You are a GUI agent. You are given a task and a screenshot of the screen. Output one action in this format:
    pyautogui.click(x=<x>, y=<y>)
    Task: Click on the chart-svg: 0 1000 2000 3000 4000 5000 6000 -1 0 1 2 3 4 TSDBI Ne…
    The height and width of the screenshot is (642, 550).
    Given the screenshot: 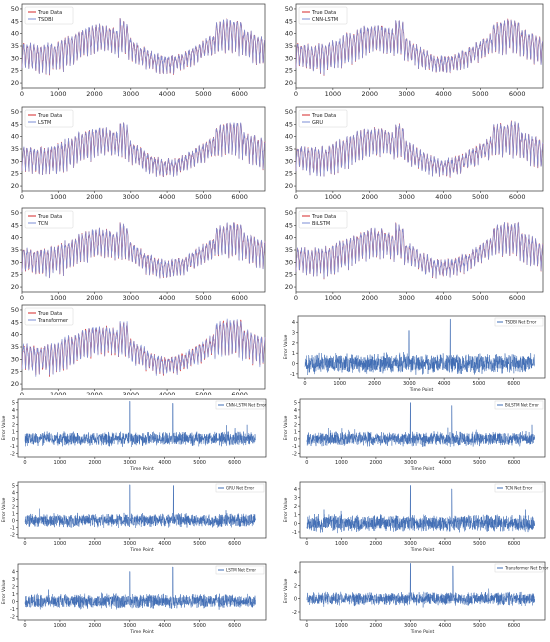 What is the action you would take?
    pyautogui.click(x=414, y=354)
    